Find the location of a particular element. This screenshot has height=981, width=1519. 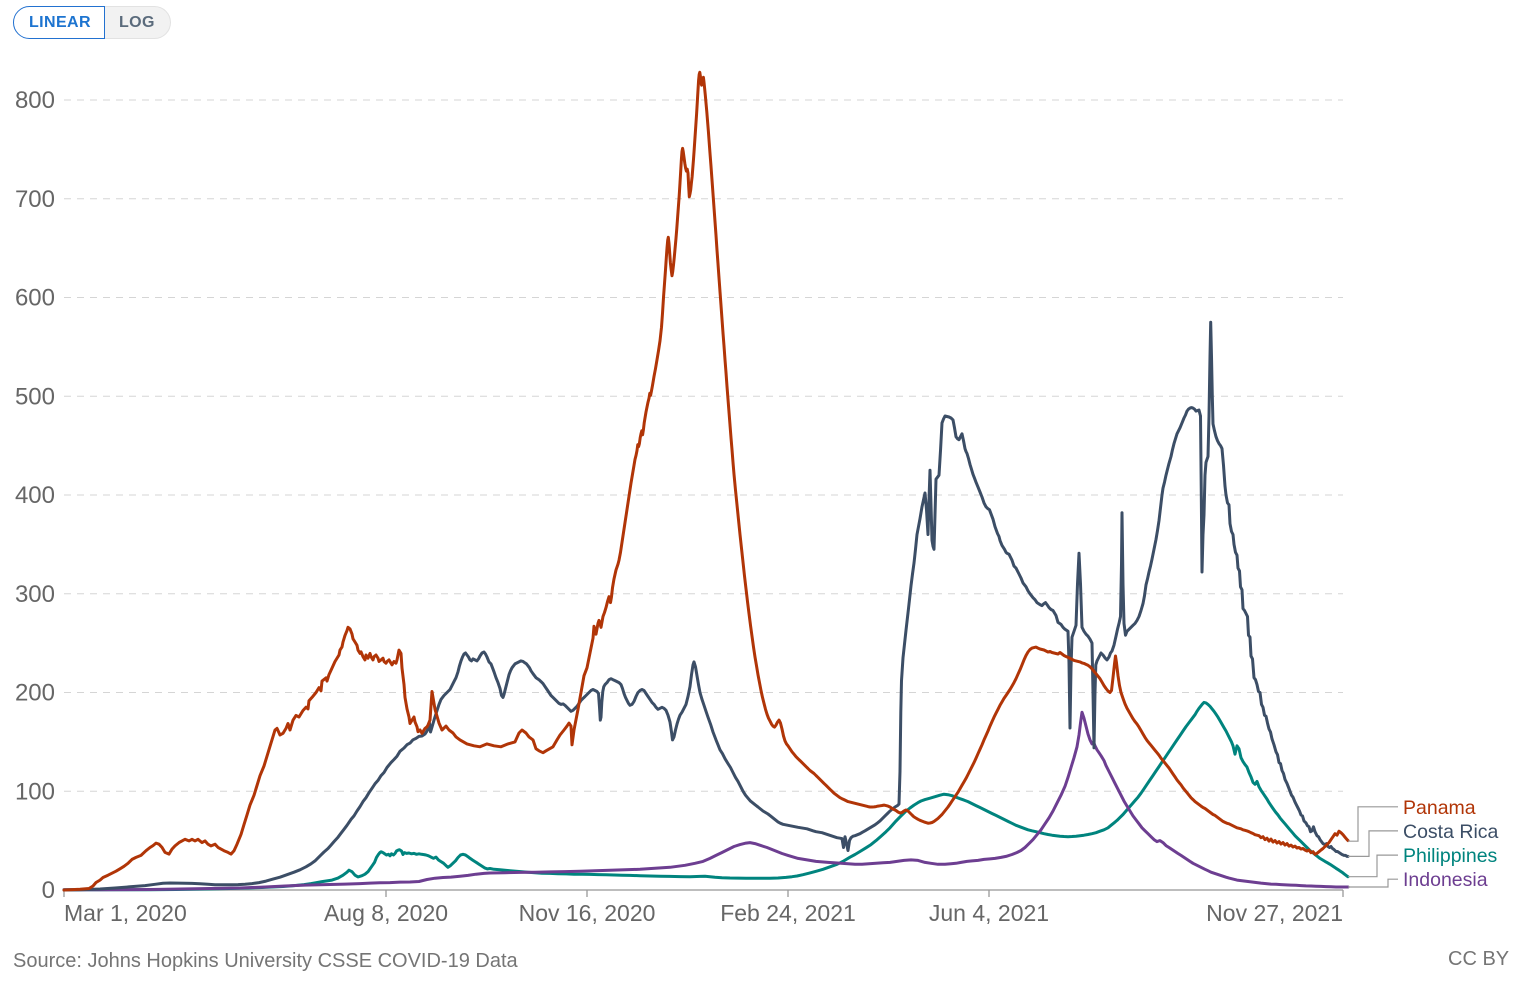

svg-text: Philippines is located at coordinates (1450, 856).